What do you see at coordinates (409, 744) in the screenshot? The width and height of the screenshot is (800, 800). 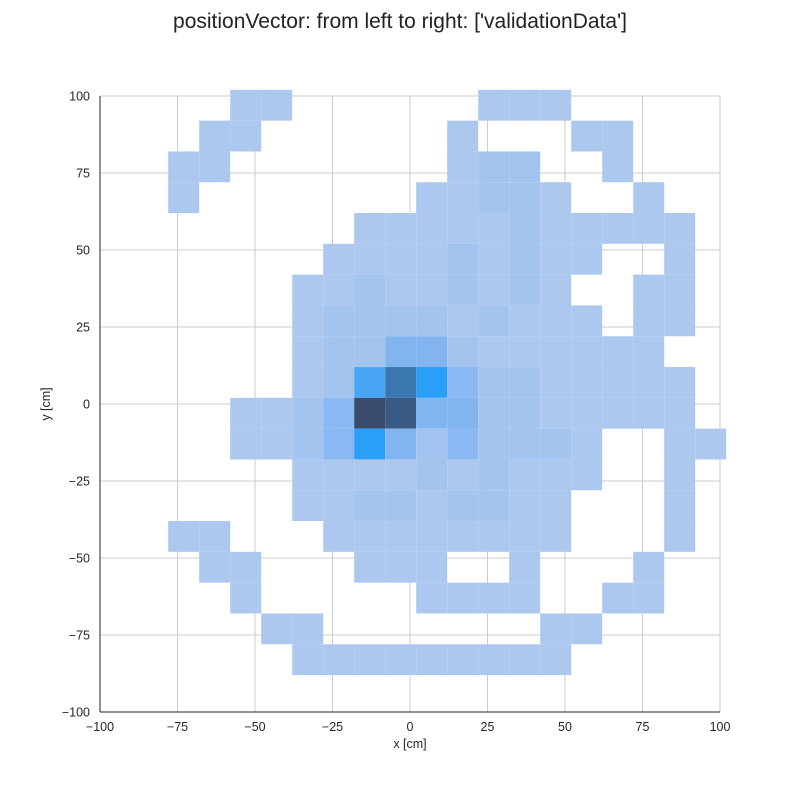 I see `x-axis-label: x [cm]` at bounding box center [409, 744].